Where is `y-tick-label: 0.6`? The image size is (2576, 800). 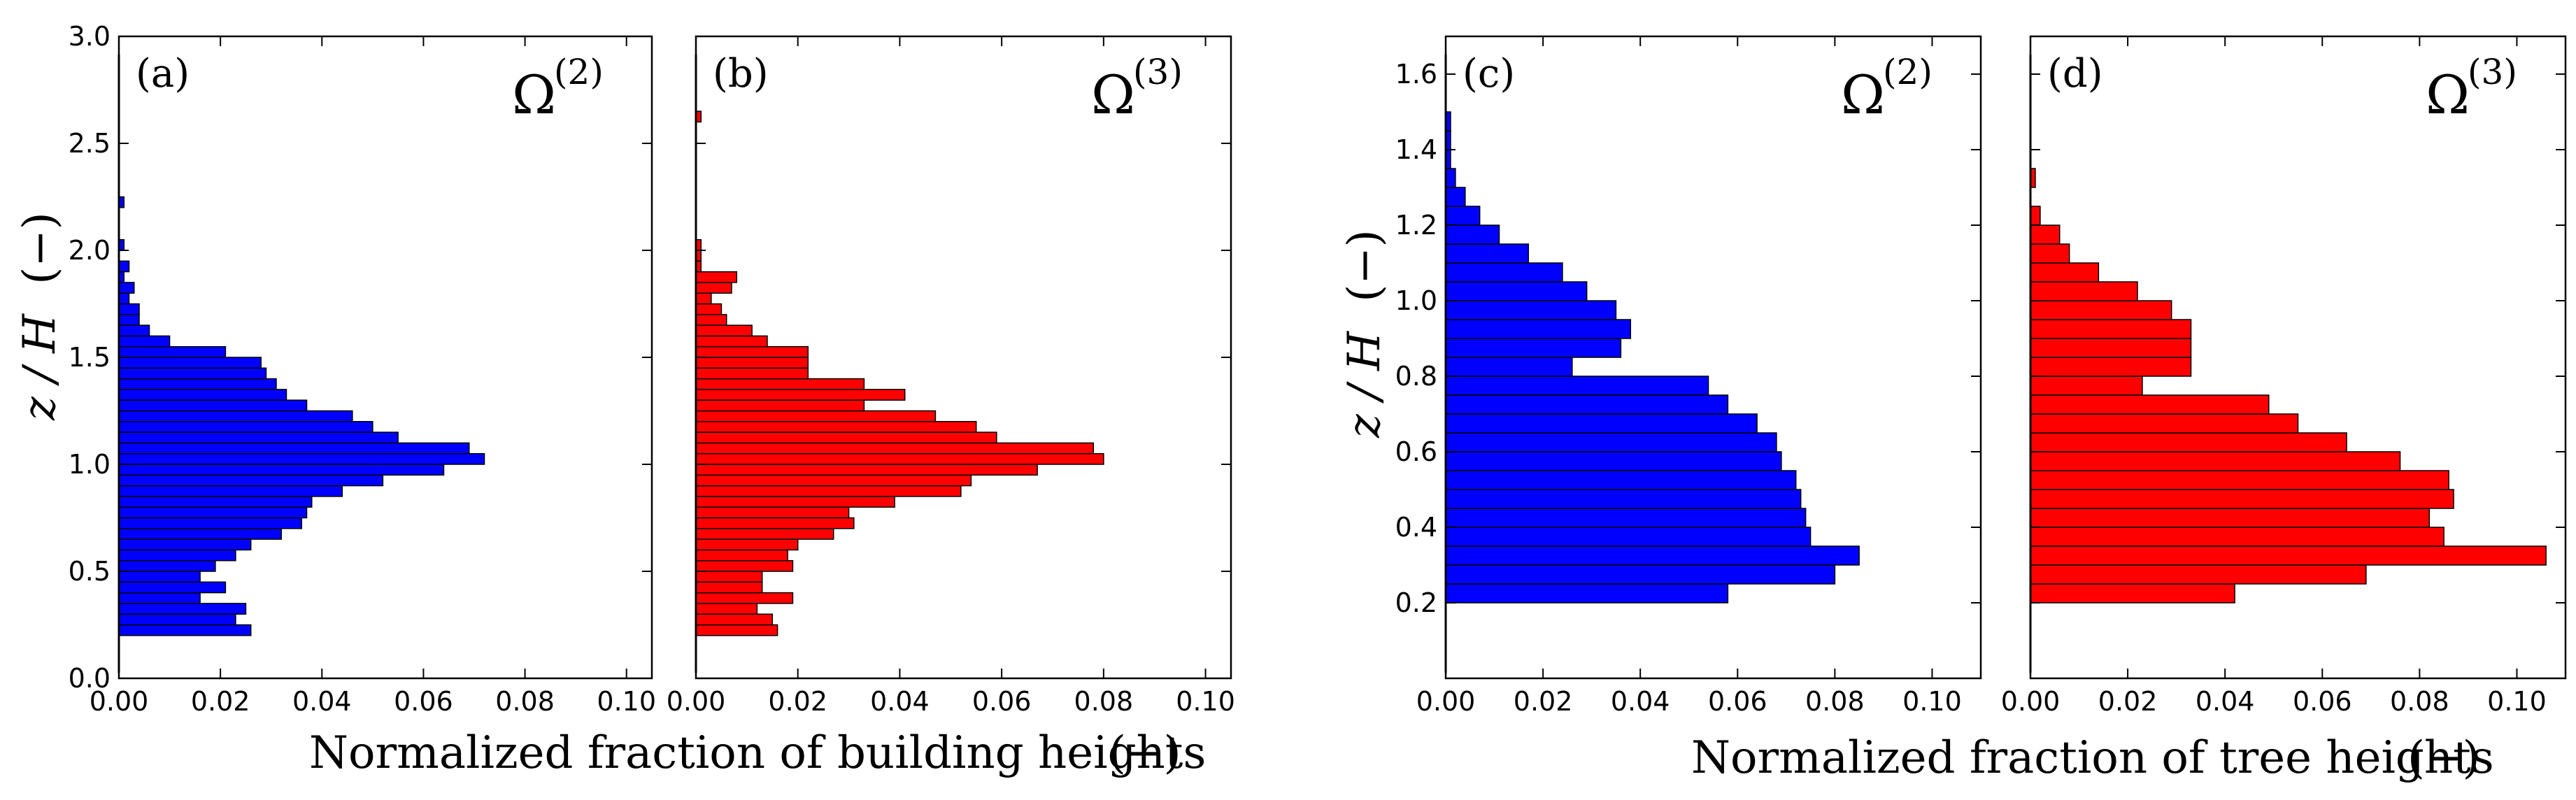
y-tick-label: 0.6 is located at coordinates (1416, 451).